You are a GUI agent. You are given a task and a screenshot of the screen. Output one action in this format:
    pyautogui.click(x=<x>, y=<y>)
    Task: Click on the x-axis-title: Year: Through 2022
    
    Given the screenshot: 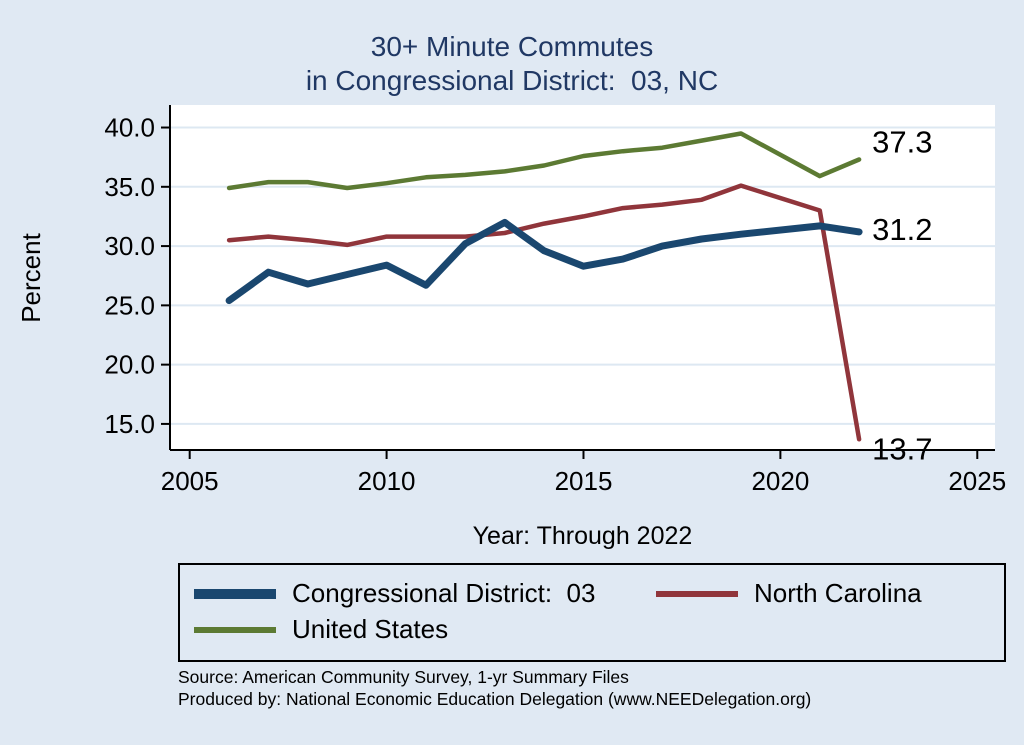 What is the action you would take?
    pyautogui.click(x=582, y=536)
    